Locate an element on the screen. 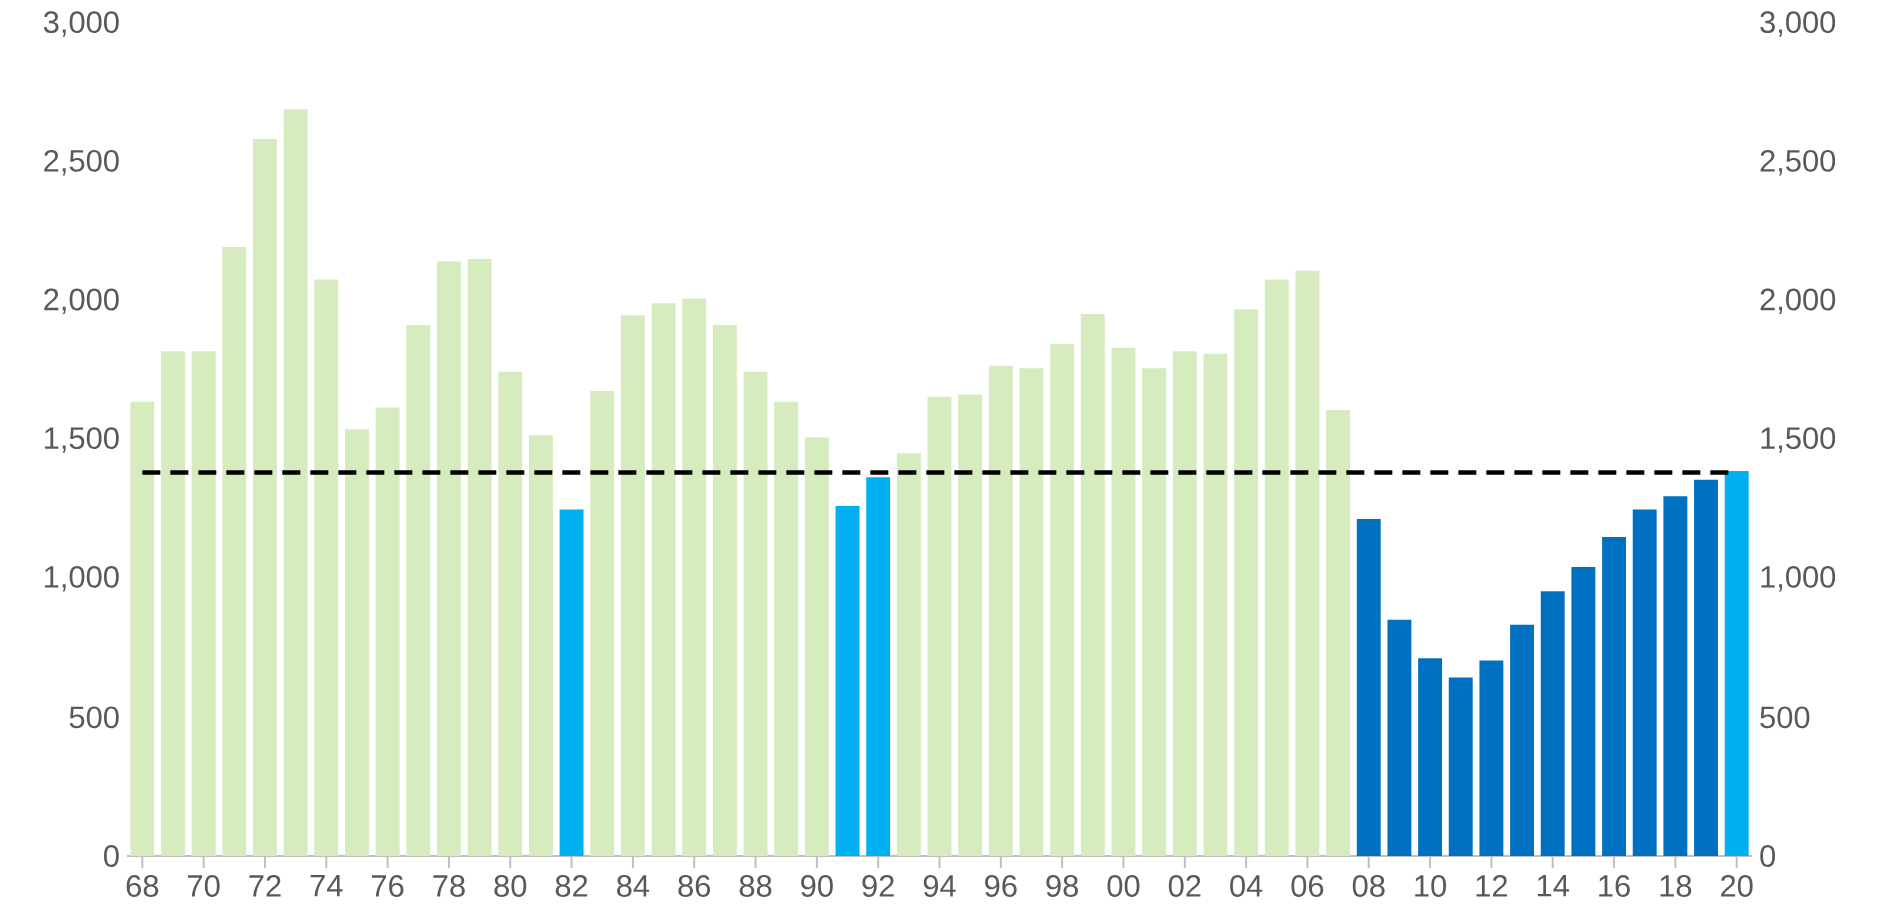  x-tick-label: 84 is located at coordinates (633, 886).